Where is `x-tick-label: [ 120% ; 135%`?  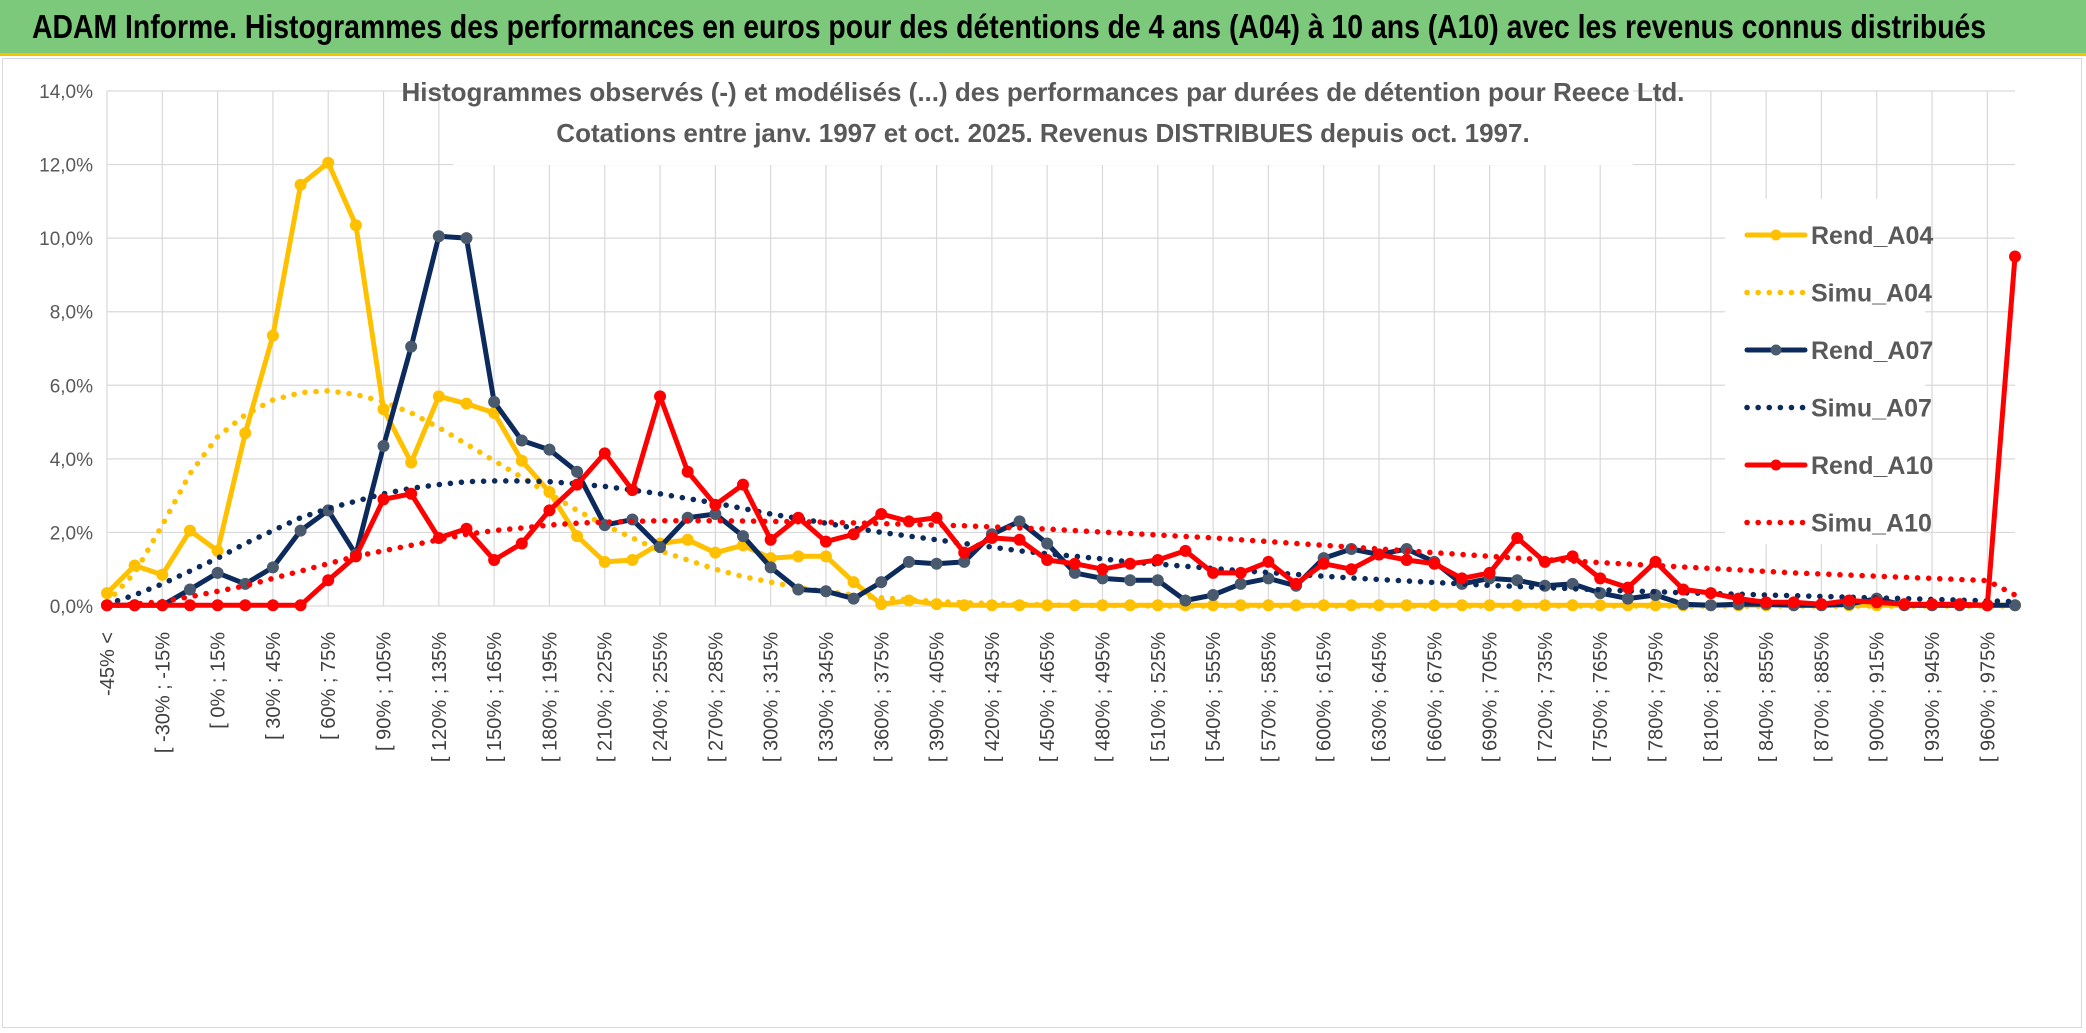
x-tick-label: [ 120% ; 135% is located at coordinates (440, 697).